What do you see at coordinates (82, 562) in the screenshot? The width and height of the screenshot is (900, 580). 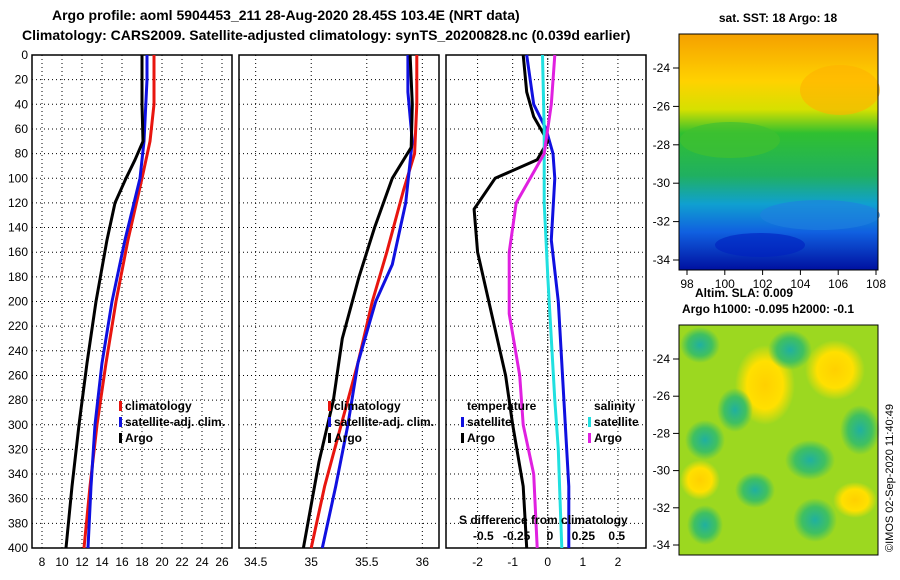 I see `x-tick-label: 12` at bounding box center [82, 562].